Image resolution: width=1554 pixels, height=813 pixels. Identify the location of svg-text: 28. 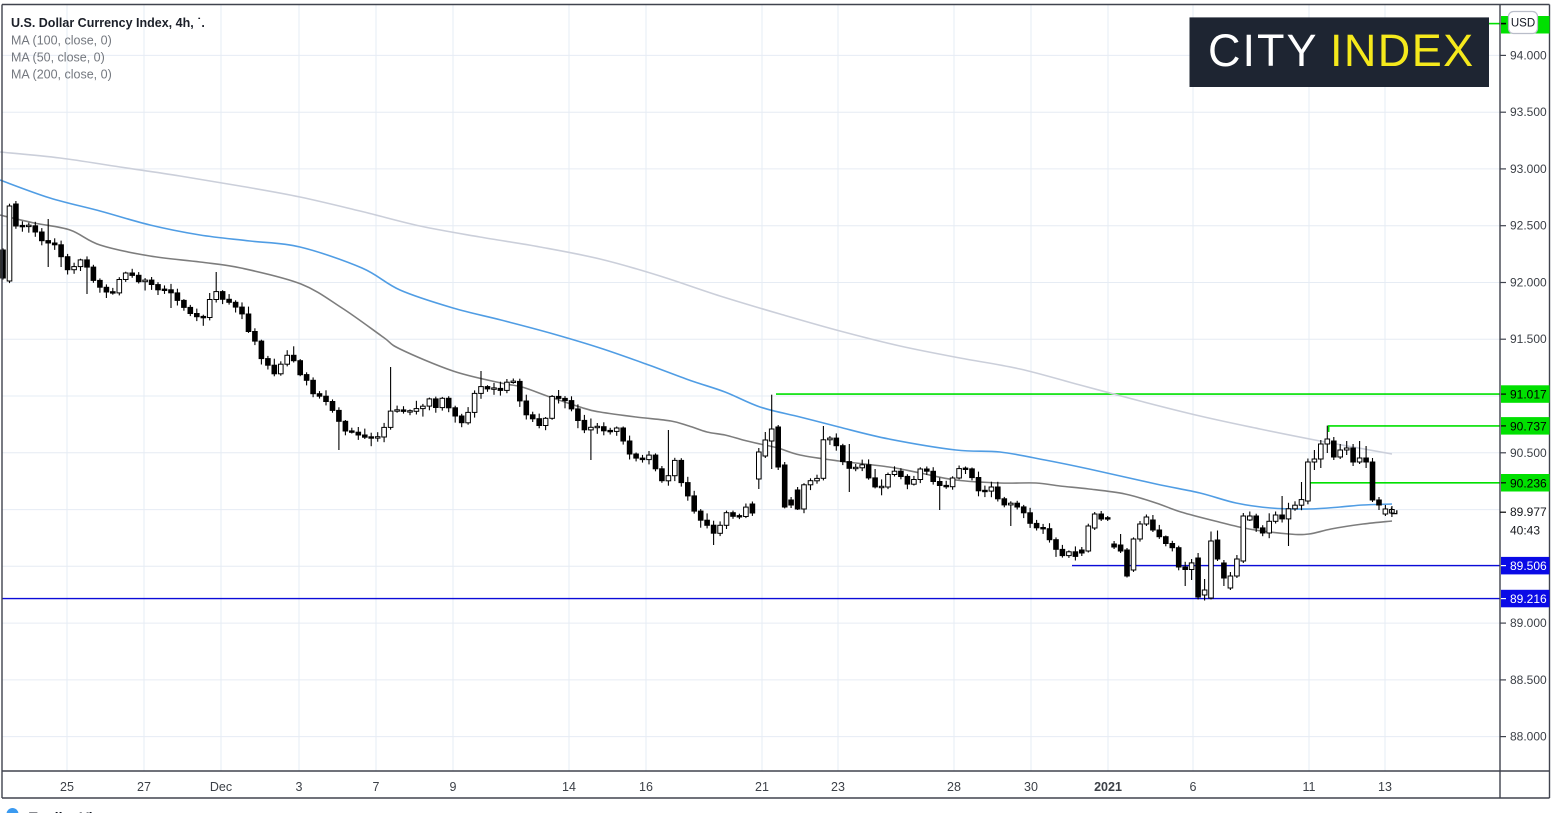
(954, 787).